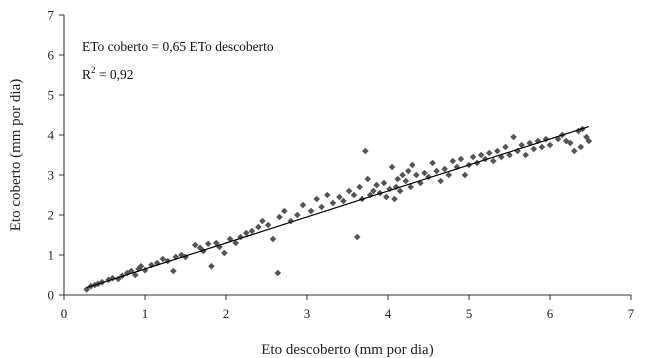 The image size is (648, 358). I want to click on x-tick-label: 1, so click(145, 313).